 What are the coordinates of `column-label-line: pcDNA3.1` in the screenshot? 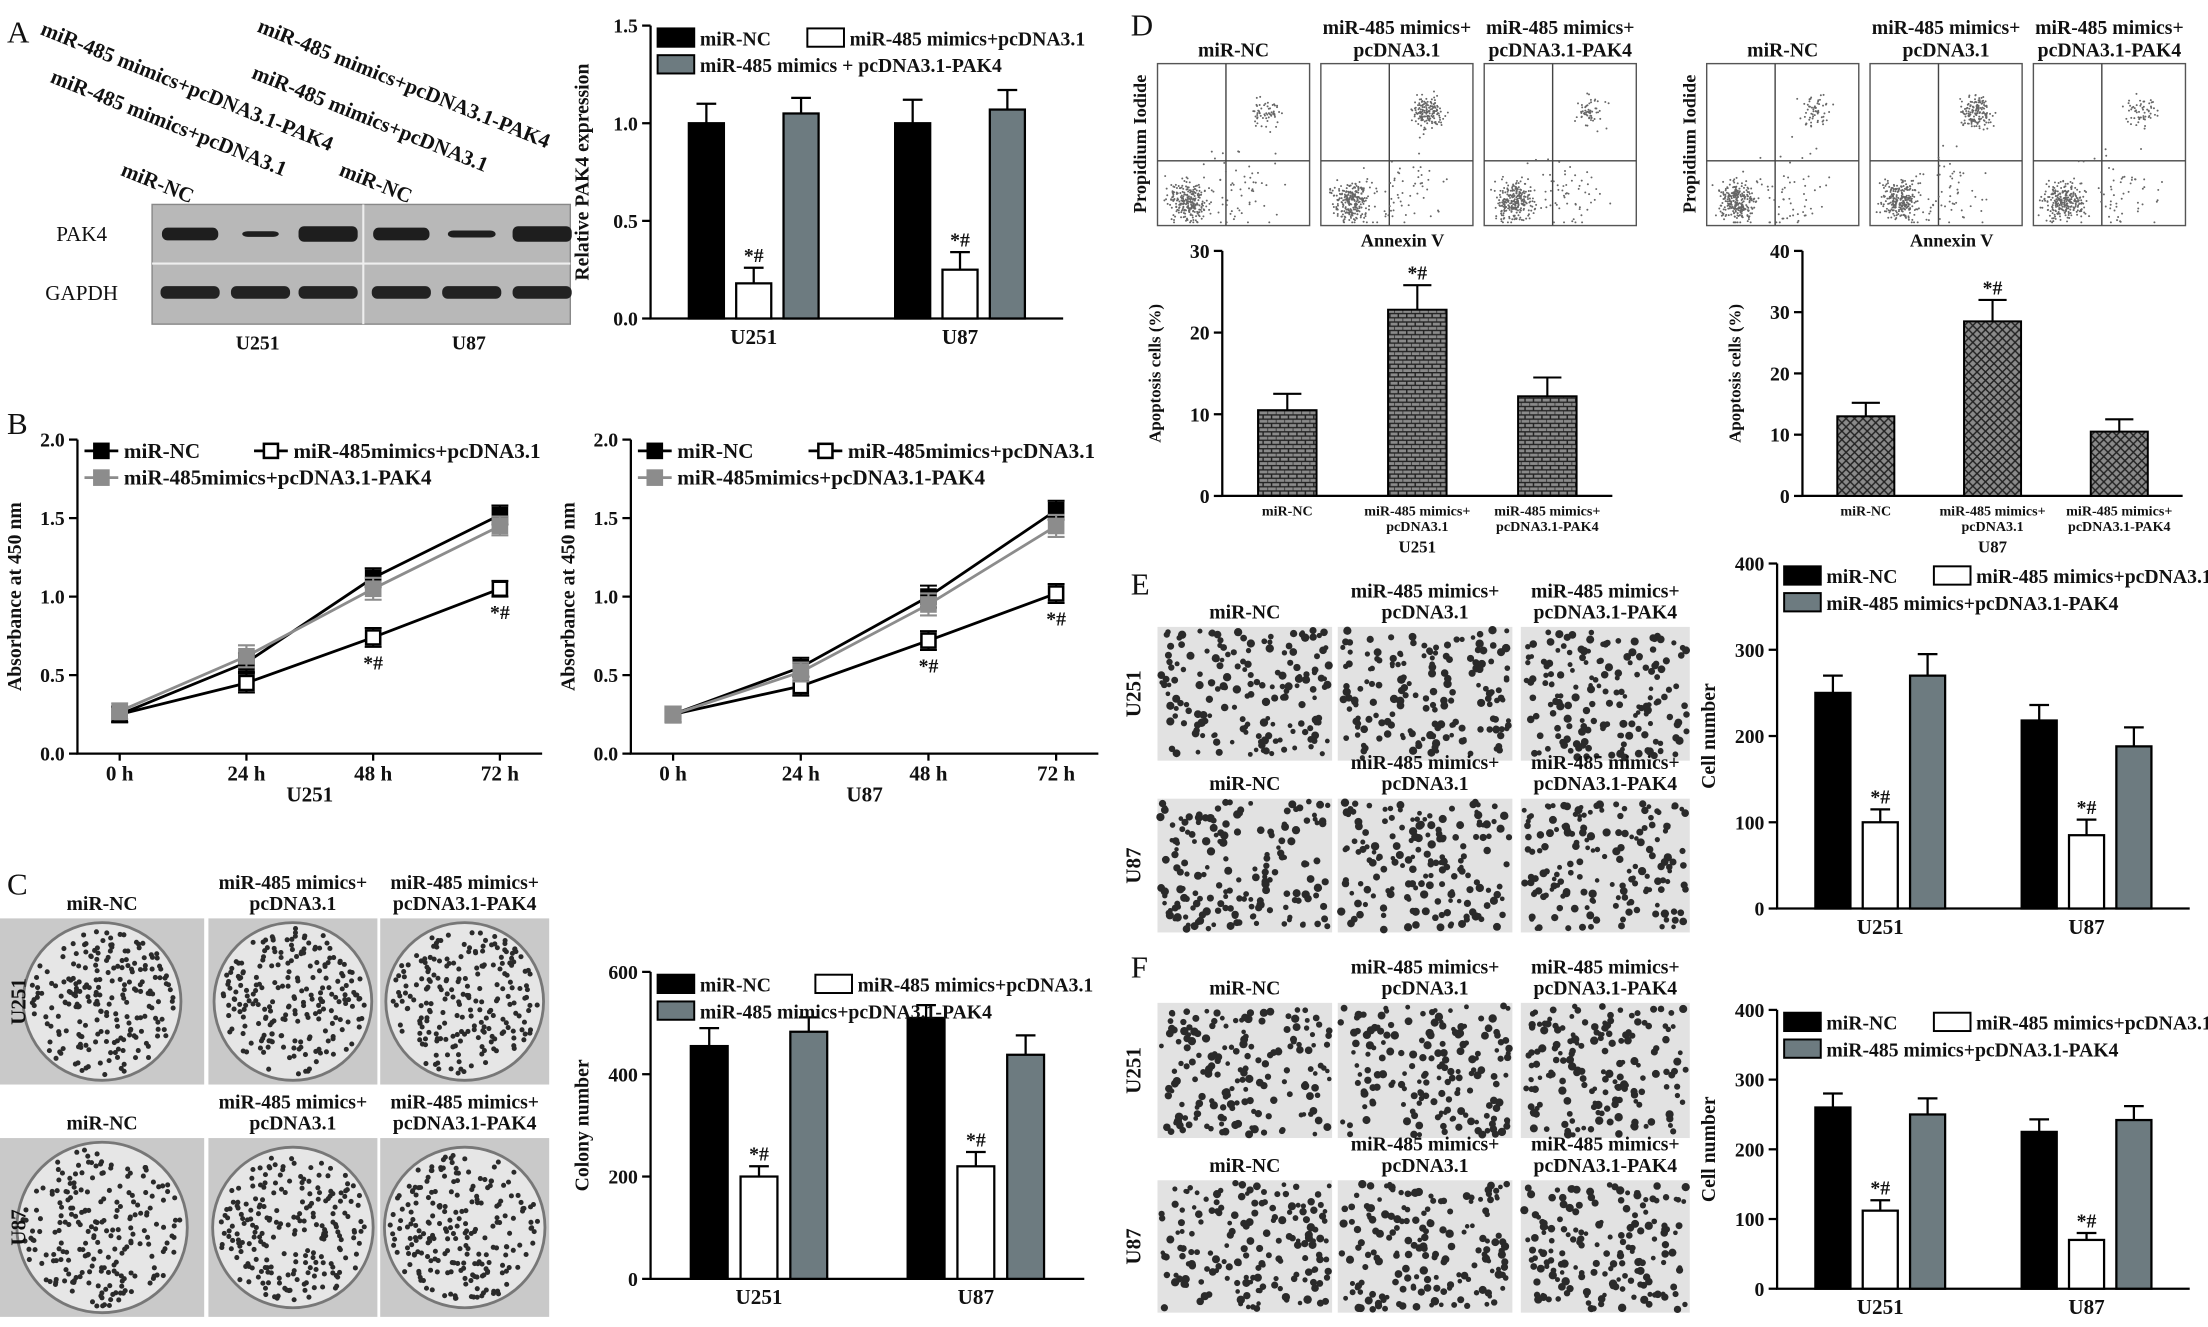 It's located at (1946, 51).